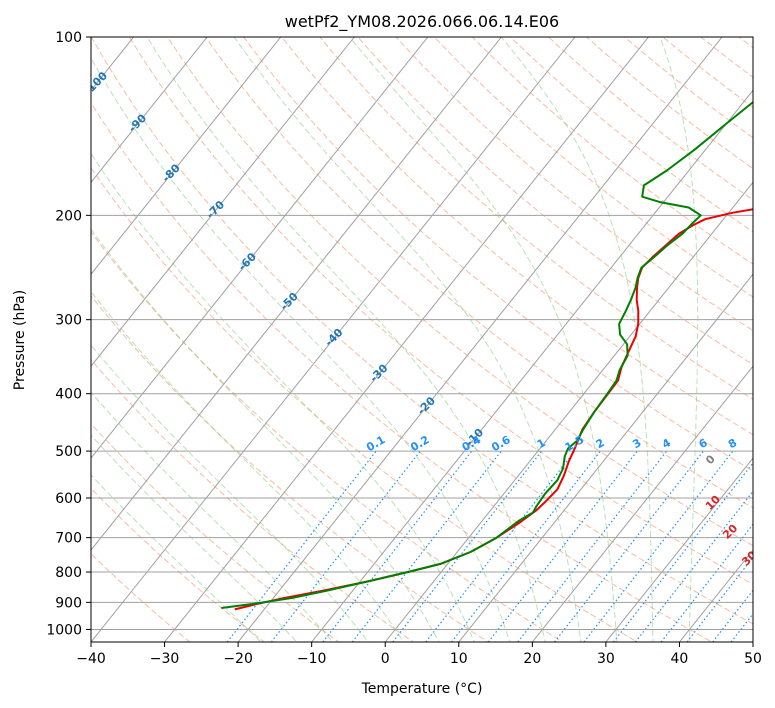 The height and width of the screenshot is (708, 775). I want to click on x-tick-label: 20, so click(532, 659).